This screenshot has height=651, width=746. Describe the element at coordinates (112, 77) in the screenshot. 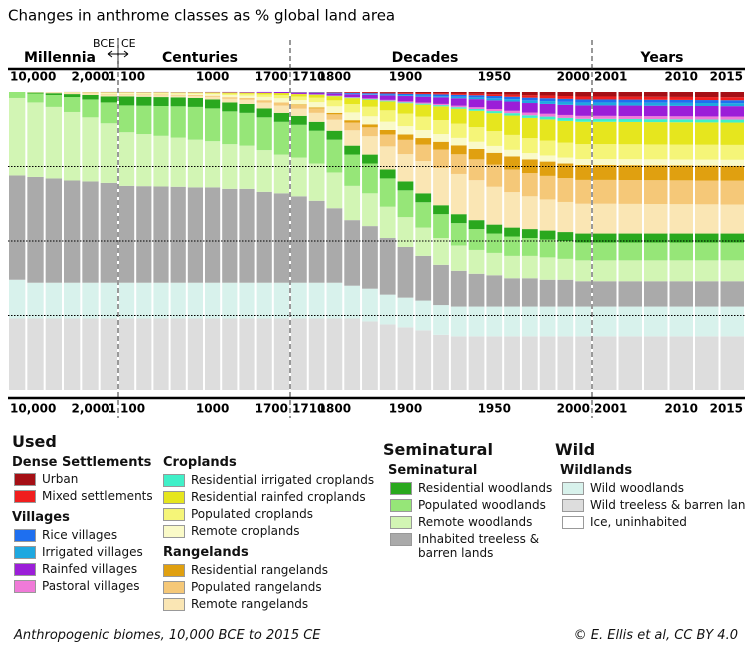

I see `x-tick-label: 1` at that location.